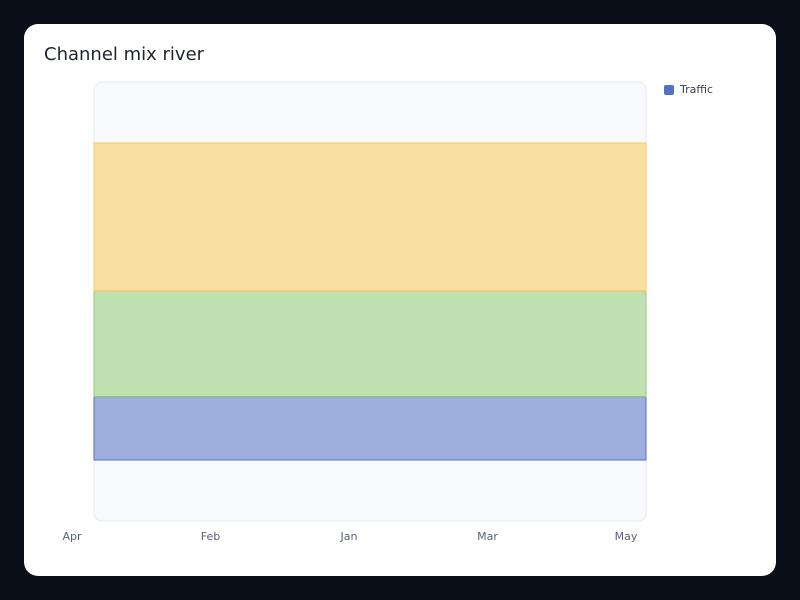  What do you see at coordinates (487, 536) in the screenshot?
I see `x-tick-label: Mar` at bounding box center [487, 536].